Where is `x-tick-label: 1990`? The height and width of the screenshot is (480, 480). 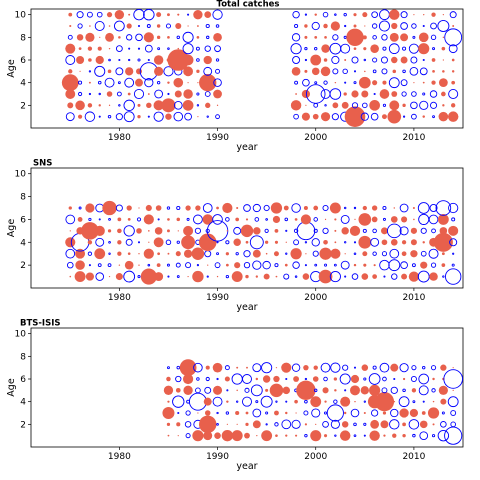
x-tick-label: 1990 is located at coordinates (217, 298).